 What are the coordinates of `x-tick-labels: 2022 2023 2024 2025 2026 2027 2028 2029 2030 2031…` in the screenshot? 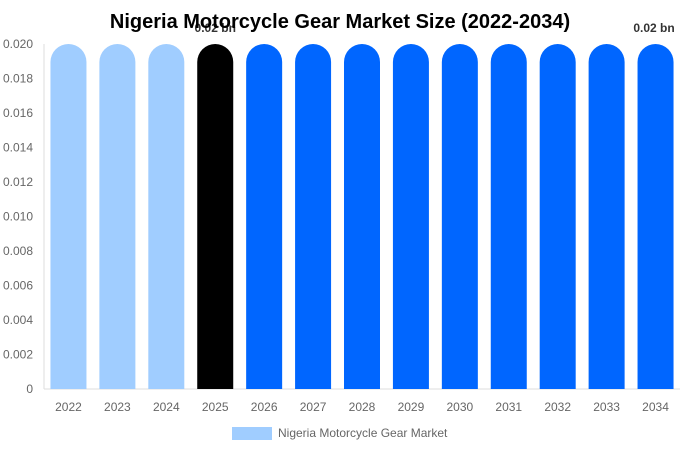 It's located at (362, 407).